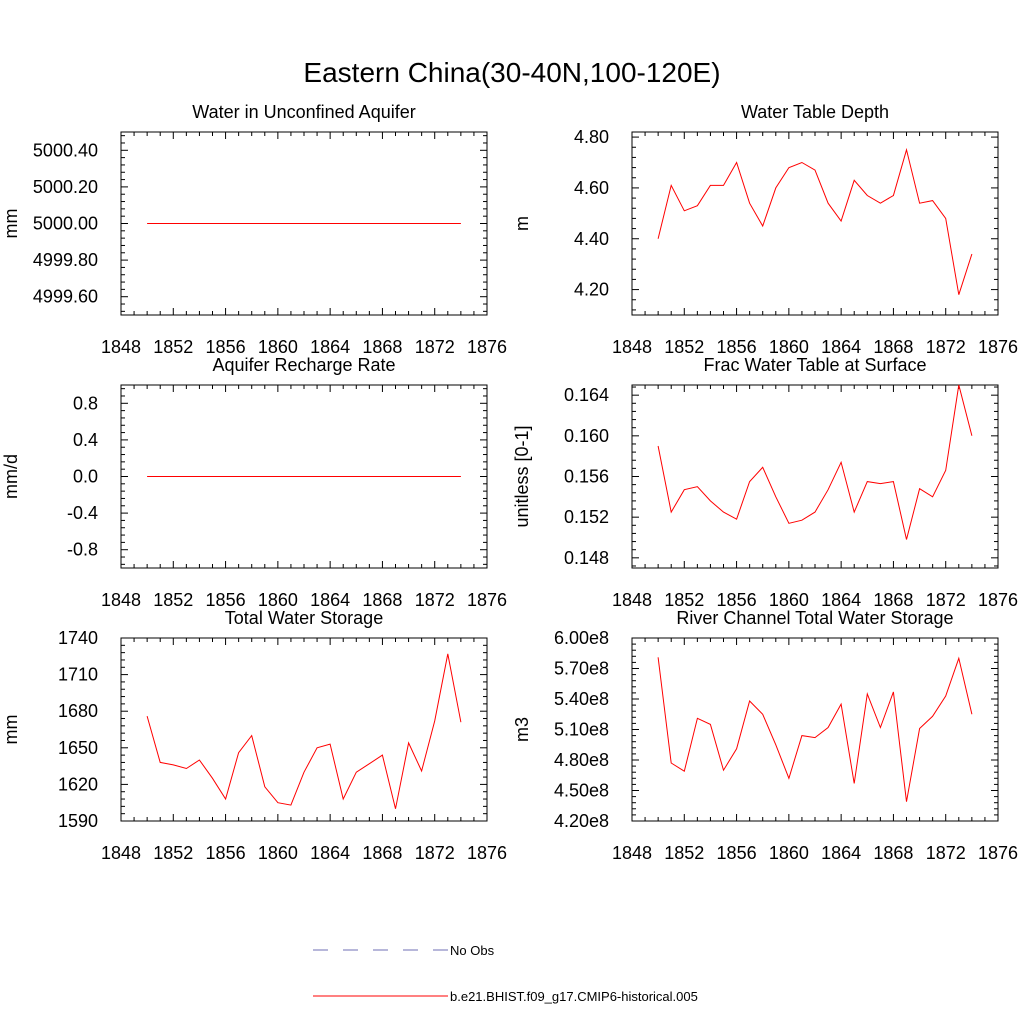  Describe the element at coordinates (586, 558) in the screenshot. I see `y-tick-label: 0.148` at that location.